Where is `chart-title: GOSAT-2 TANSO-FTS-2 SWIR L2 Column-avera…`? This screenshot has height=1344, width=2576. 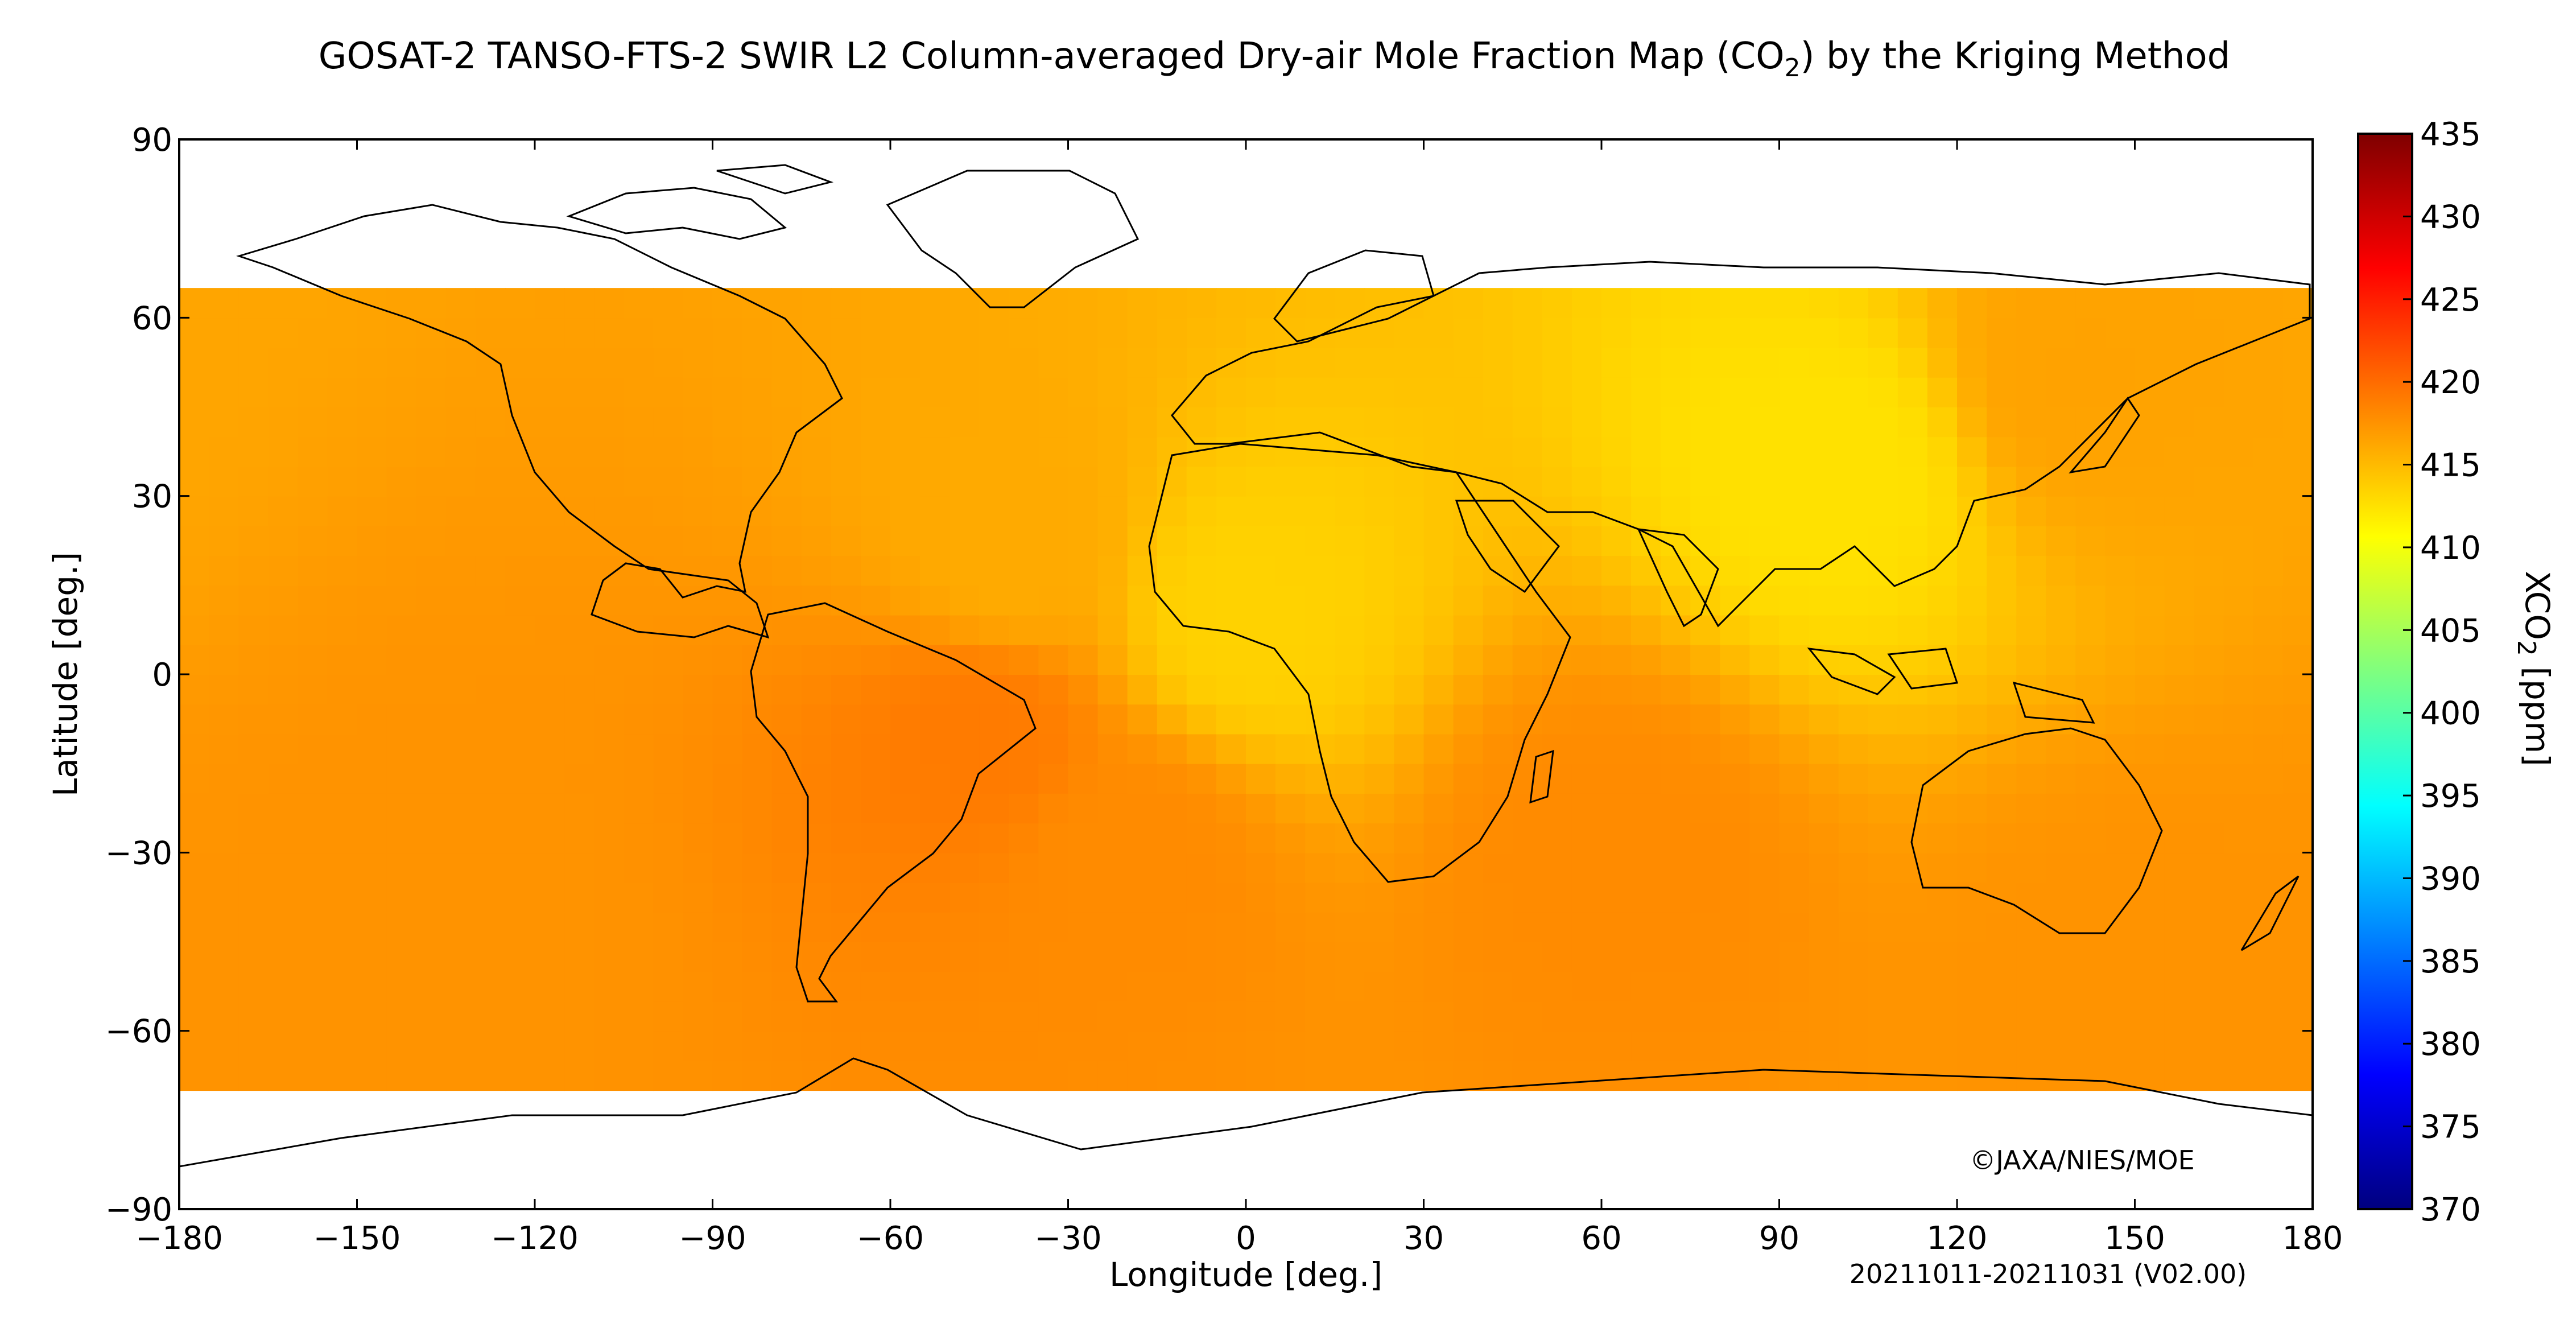 chart-title: GOSAT-2 TANSO-FTS-2 SWIR L2 Column-avera… is located at coordinates (1274, 59).